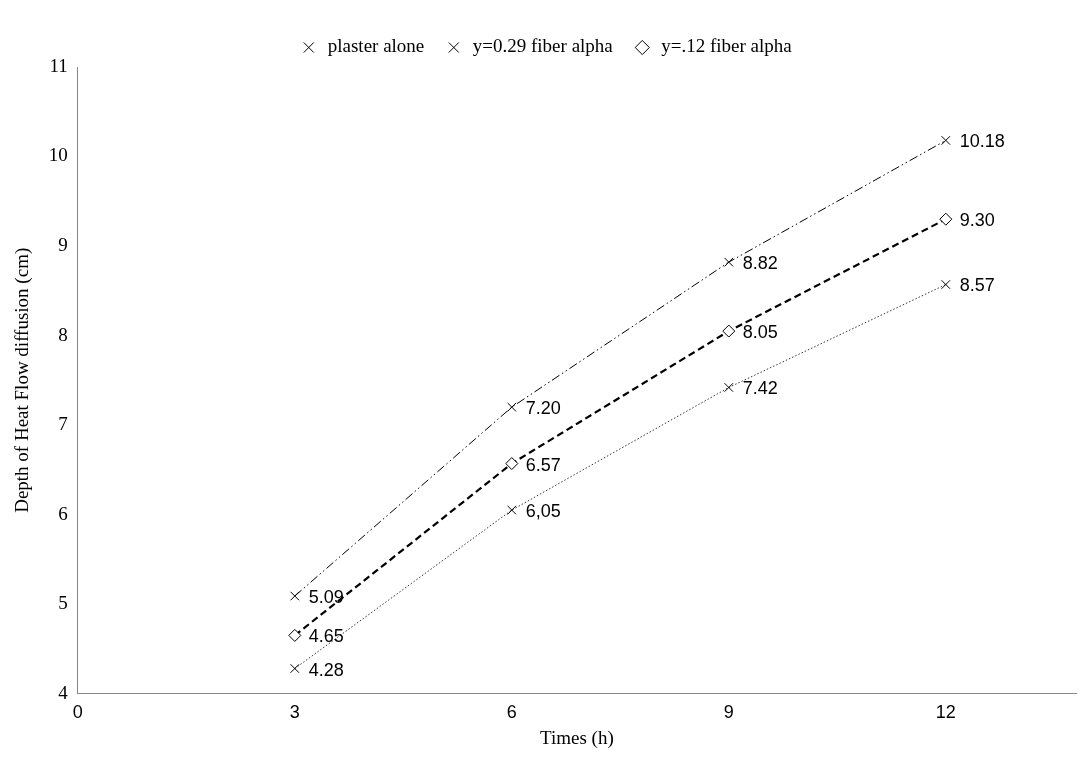  I want to click on y-tick-label: 7, so click(63, 424).